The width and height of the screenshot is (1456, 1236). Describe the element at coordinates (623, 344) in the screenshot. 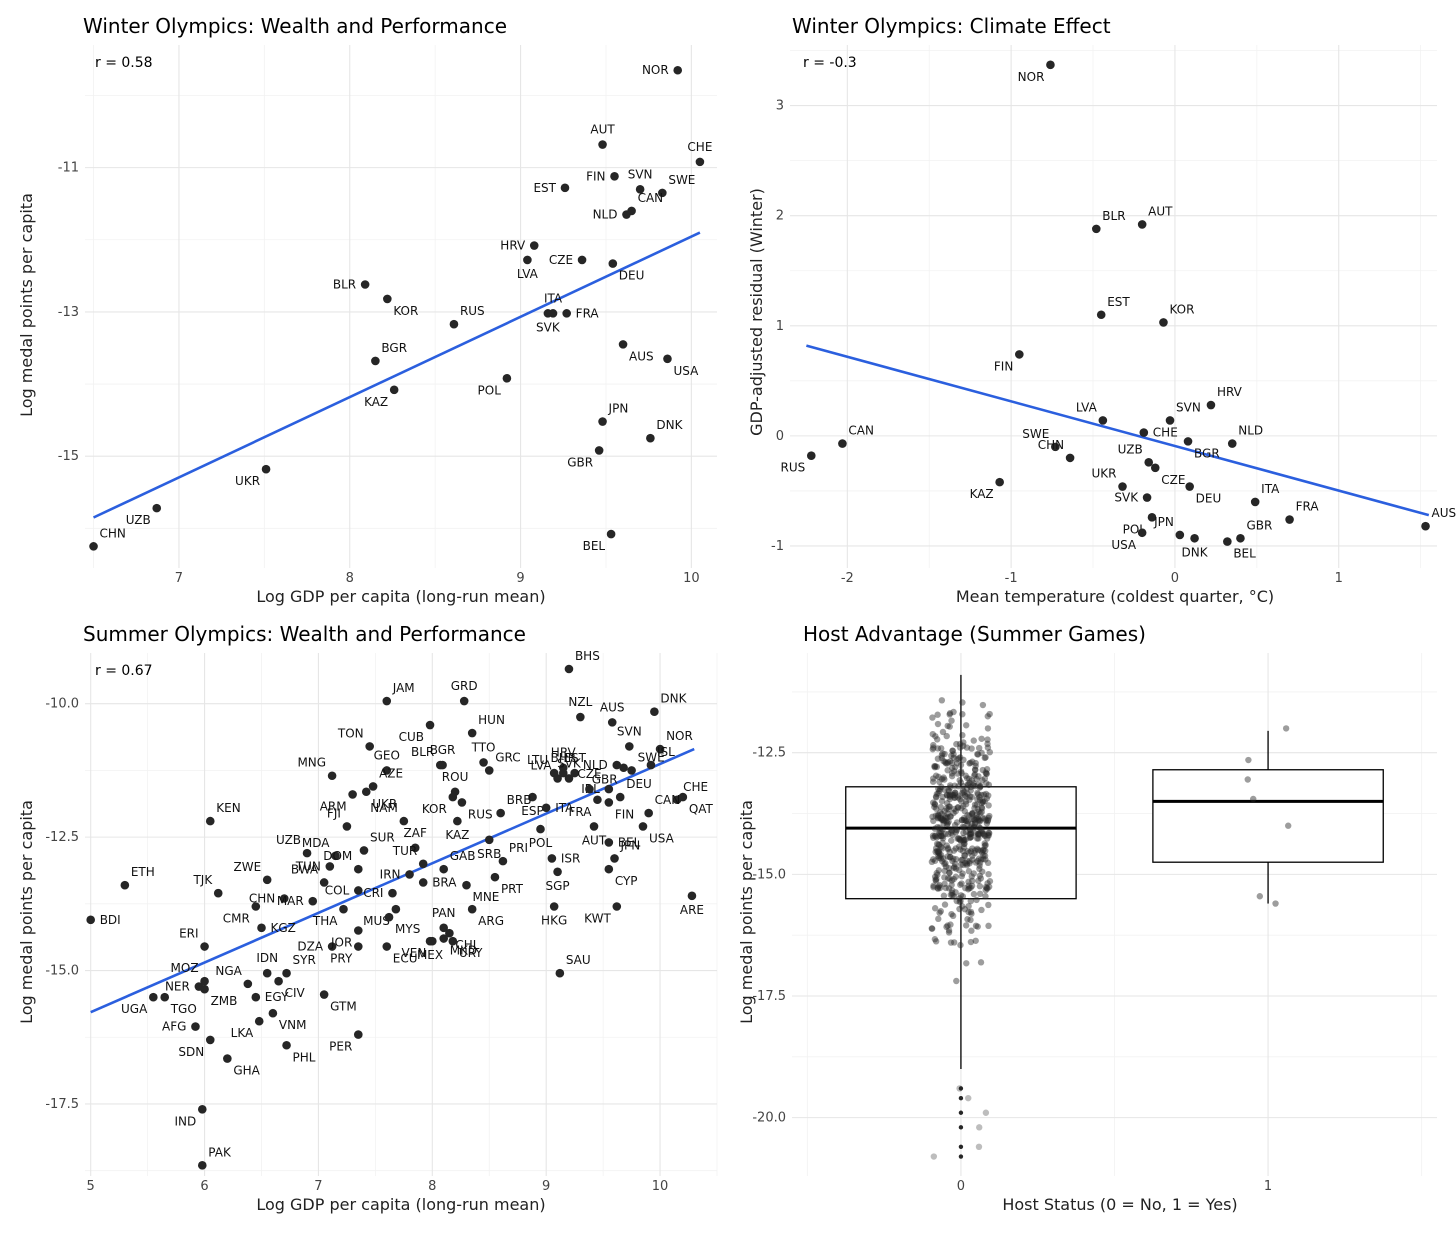

I see `p1-point-aus` at that location.